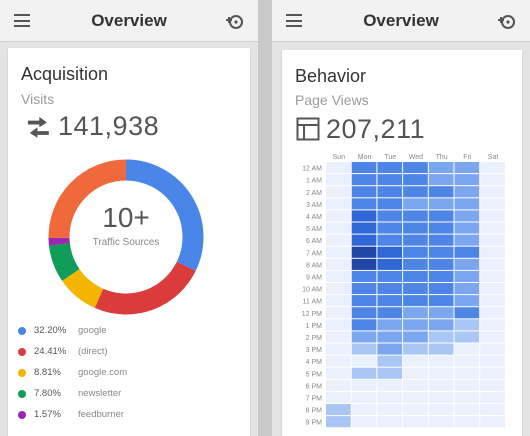 The width and height of the screenshot is (530, 436). What do you see at coordinates (145, 288) in the screenshot?
I see `donut-slice-direct` at bounding box center [145, 288].